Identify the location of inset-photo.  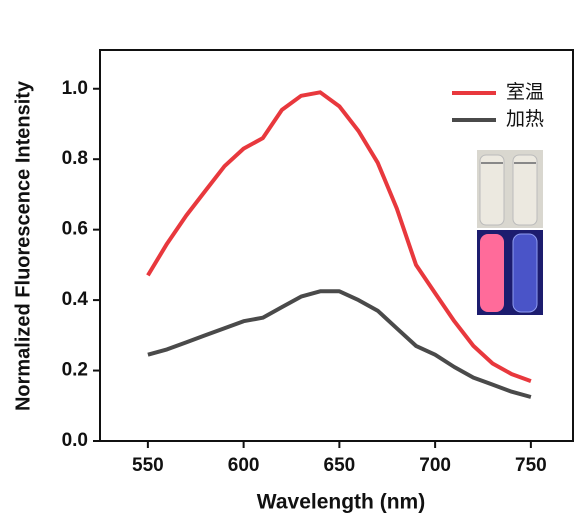
(510, 232).